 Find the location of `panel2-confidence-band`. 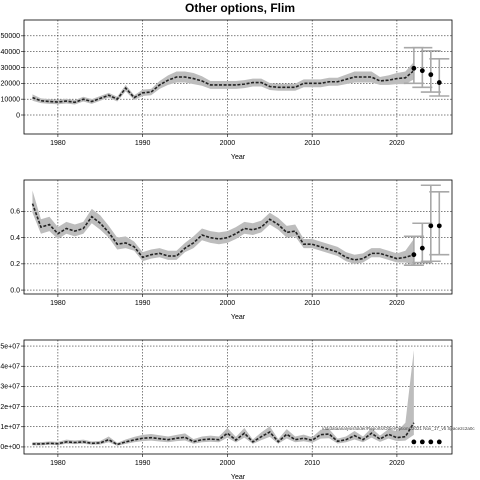

panel2-confidence-band is located at coordinates (223, 228).